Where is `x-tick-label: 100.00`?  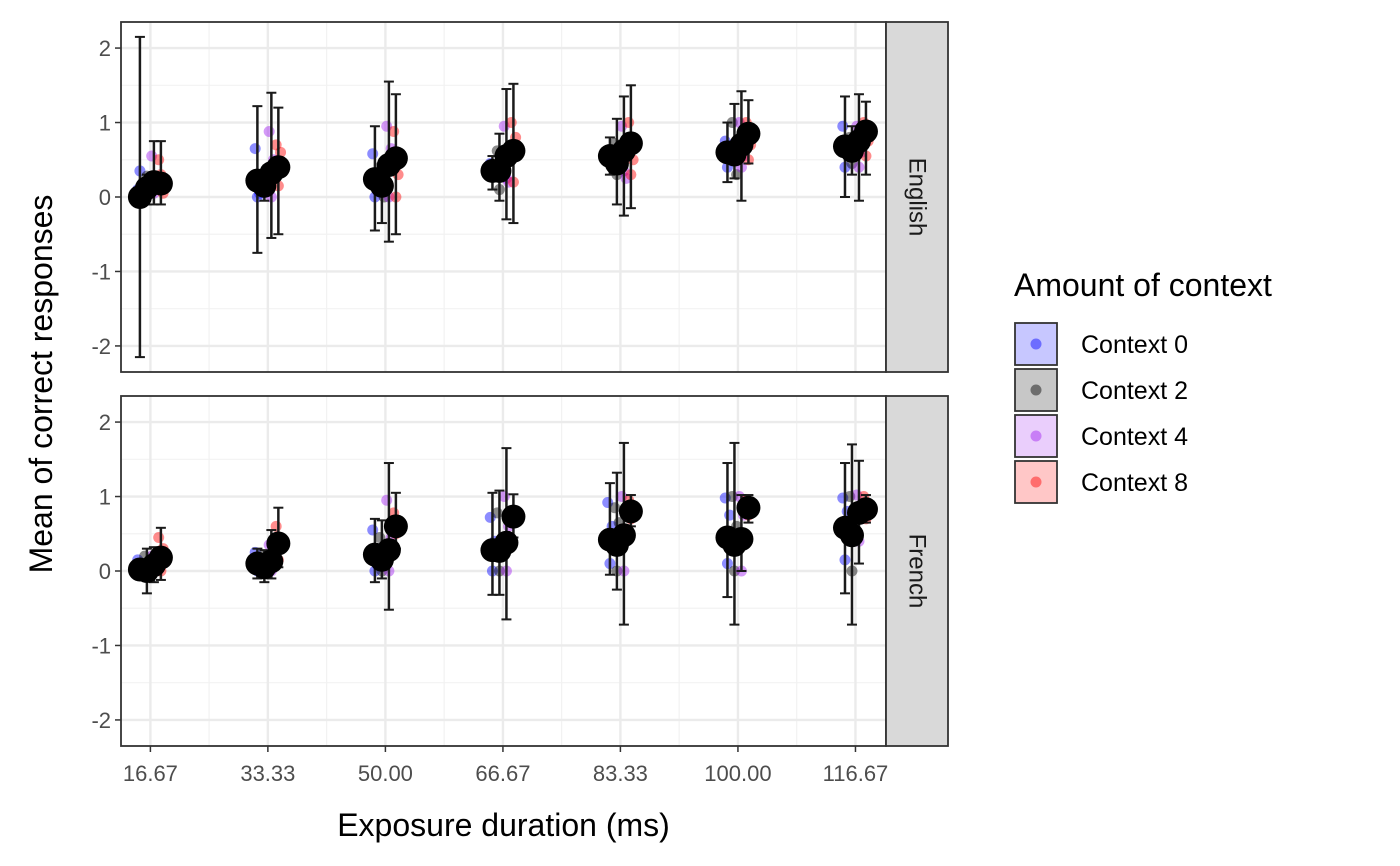 x-tick-label: 100.00 is located at coordinates (737, 773).